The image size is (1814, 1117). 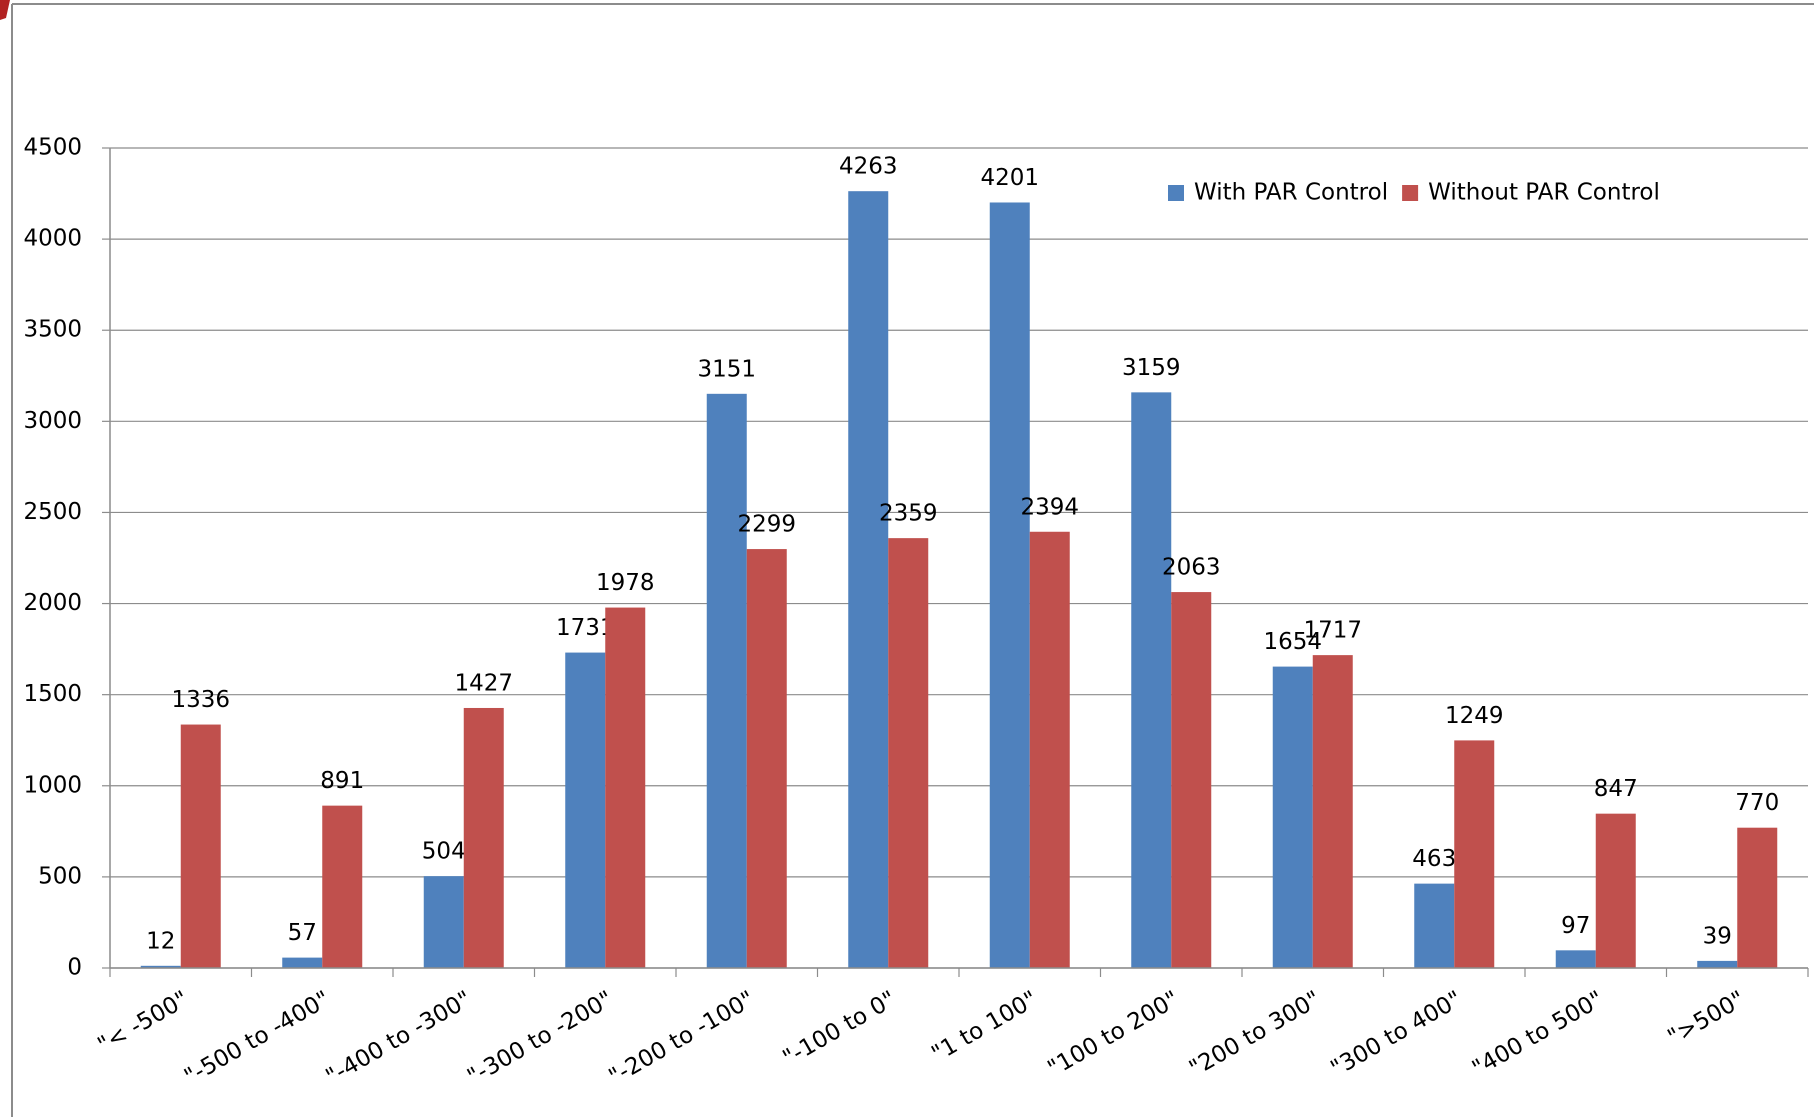 I want to click on data-label: 1336, so click(x=200, y=700).